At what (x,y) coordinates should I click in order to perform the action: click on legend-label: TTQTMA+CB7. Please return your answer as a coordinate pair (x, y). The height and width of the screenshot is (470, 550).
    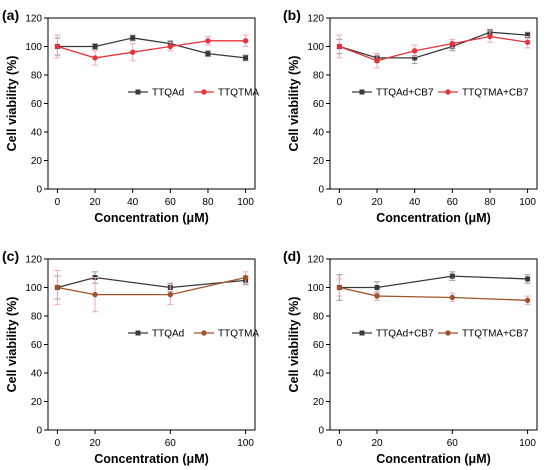
    Looking at the image, I should click on (495, 93).